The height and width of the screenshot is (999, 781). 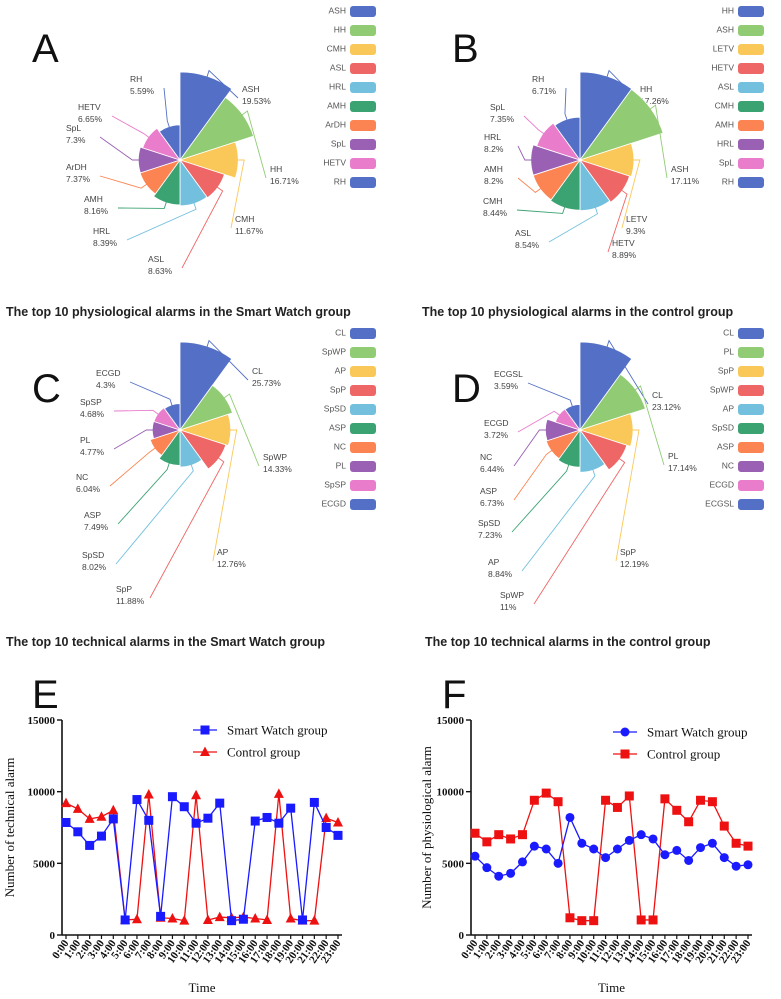 I want to click on legend-label-c-ecgd: ECGD, so click(x=333, y=504).